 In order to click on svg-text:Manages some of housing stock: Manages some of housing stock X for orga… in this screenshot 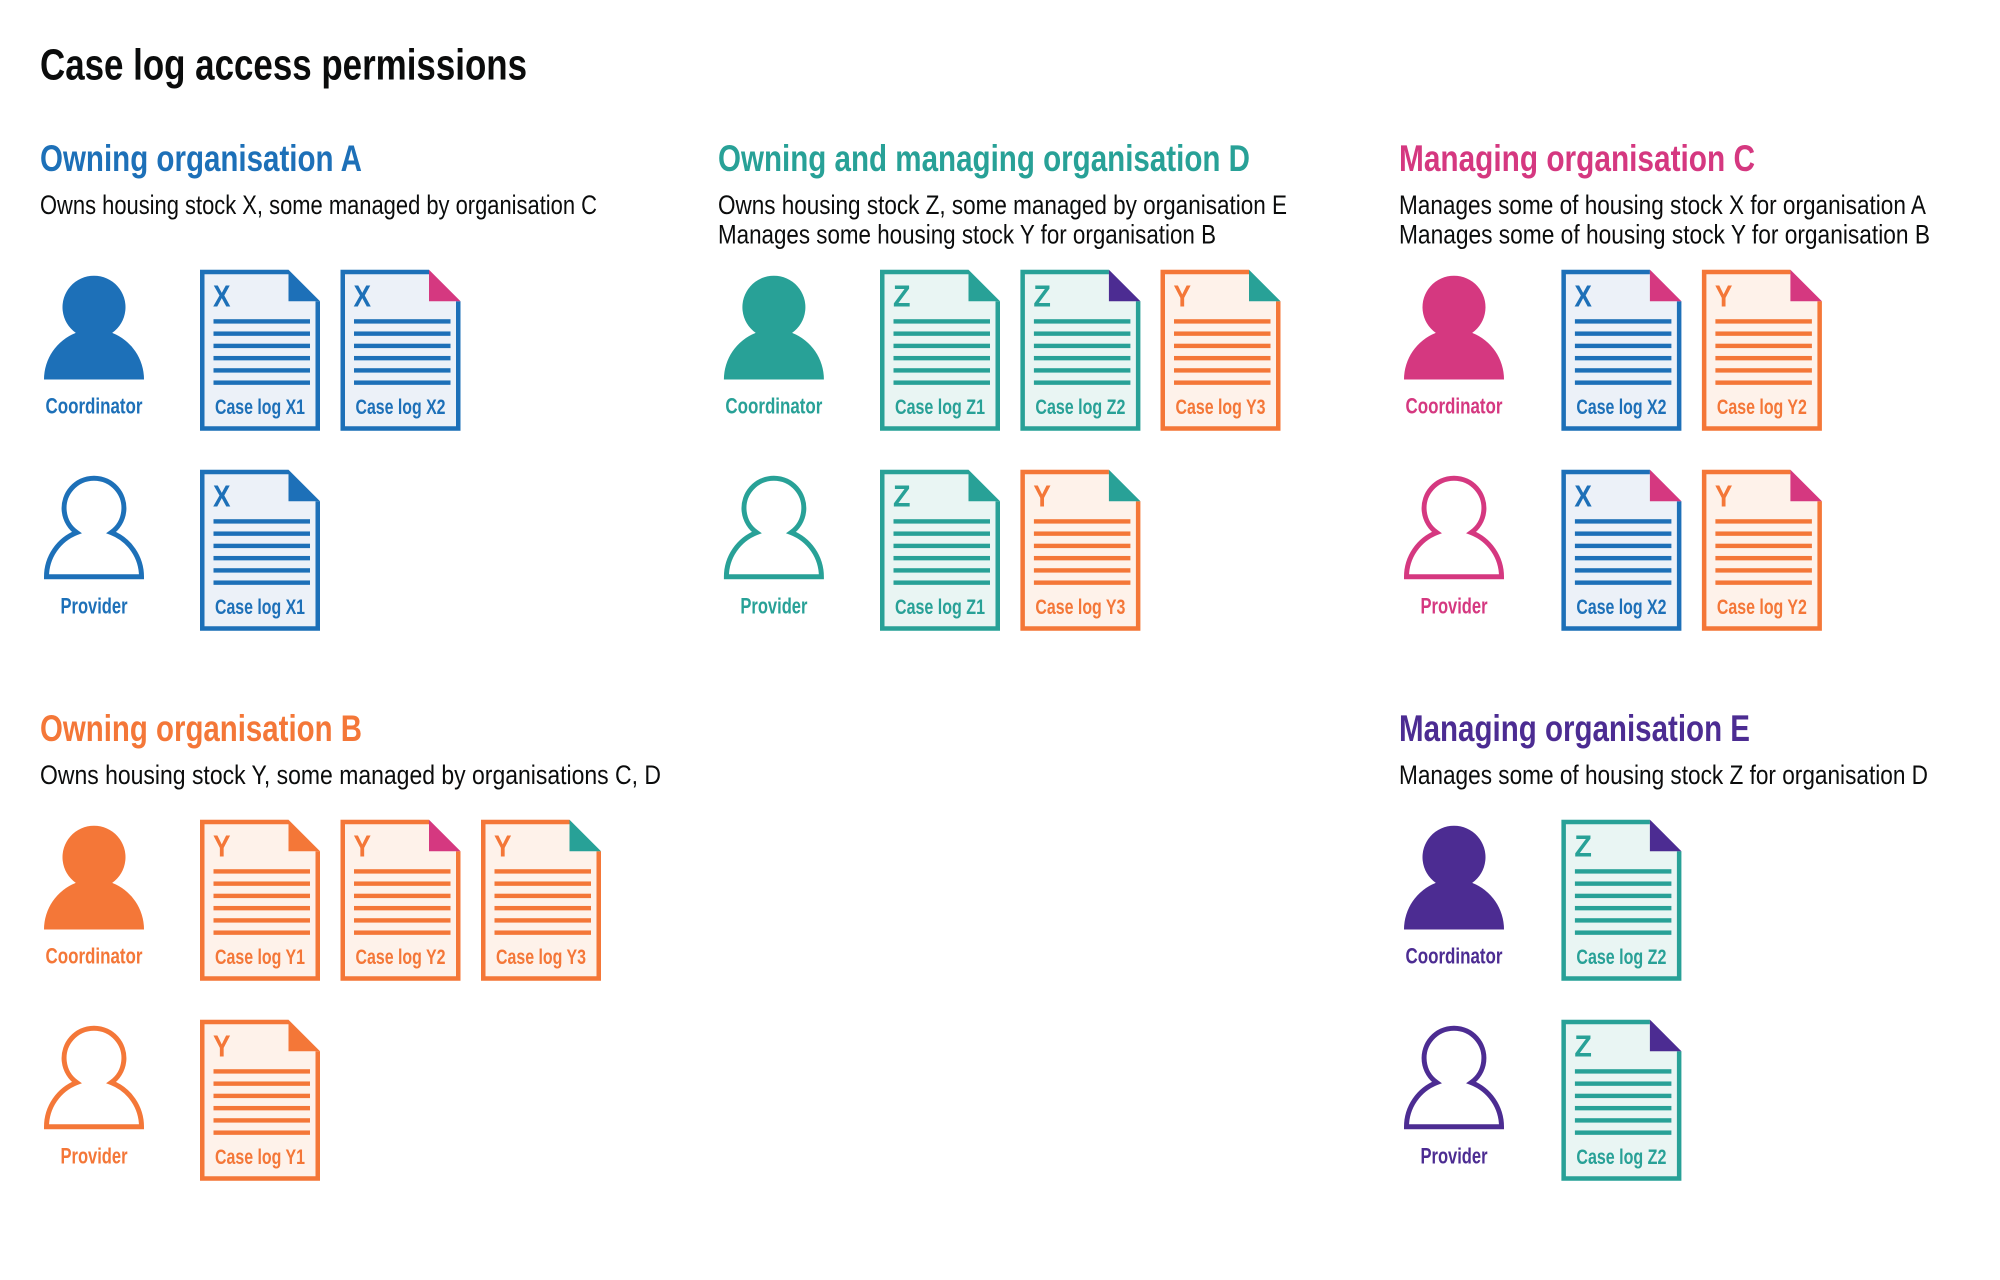, I will do `click(1662, 205)`.